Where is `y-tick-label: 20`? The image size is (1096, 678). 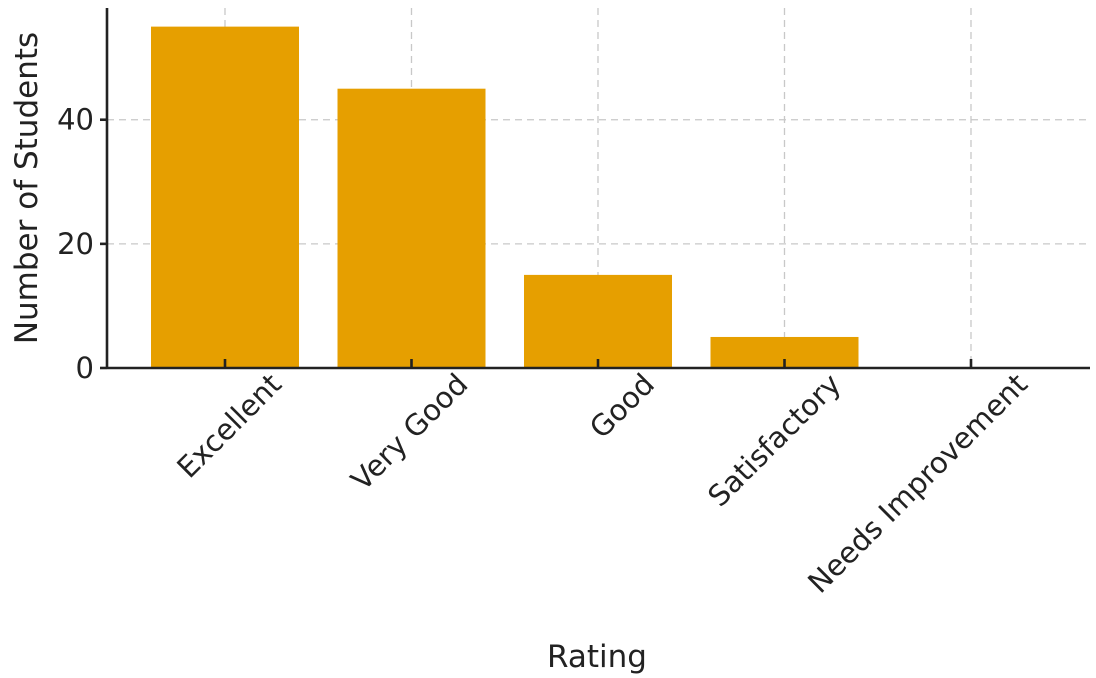
y-tick-label: 20 is located at coordinates (75, 244).